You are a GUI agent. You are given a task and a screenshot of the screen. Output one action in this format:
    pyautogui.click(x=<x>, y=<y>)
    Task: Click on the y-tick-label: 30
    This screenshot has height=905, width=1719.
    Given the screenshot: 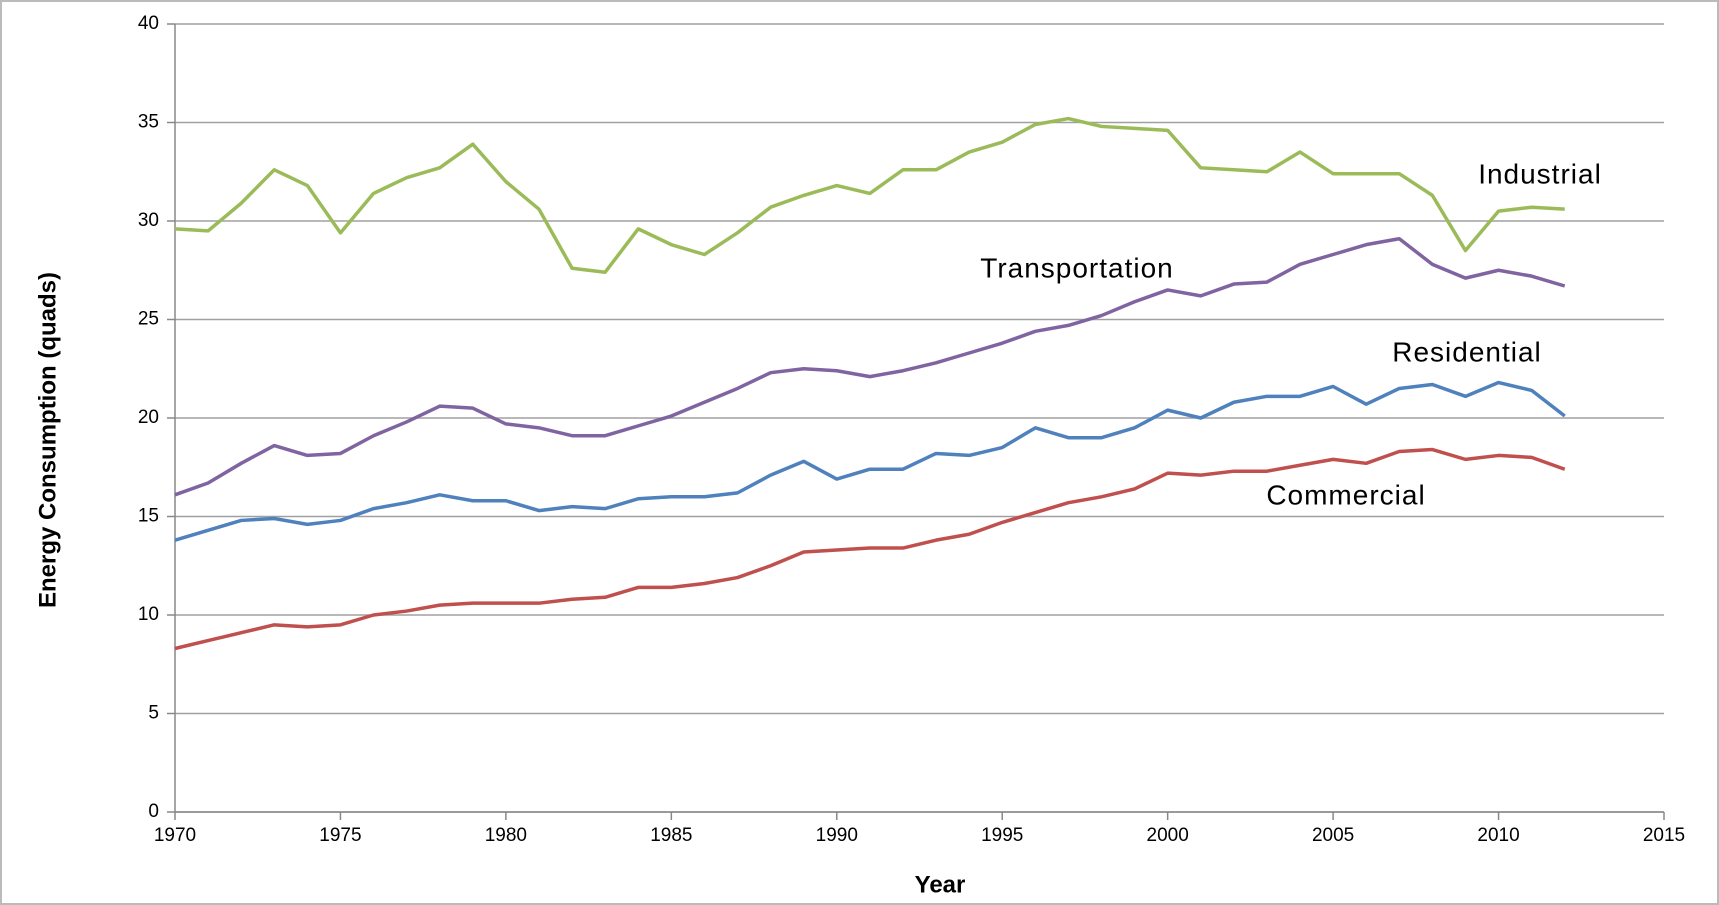 What is the action you would take?
    pyautogui.click(x=148, y=220)
    